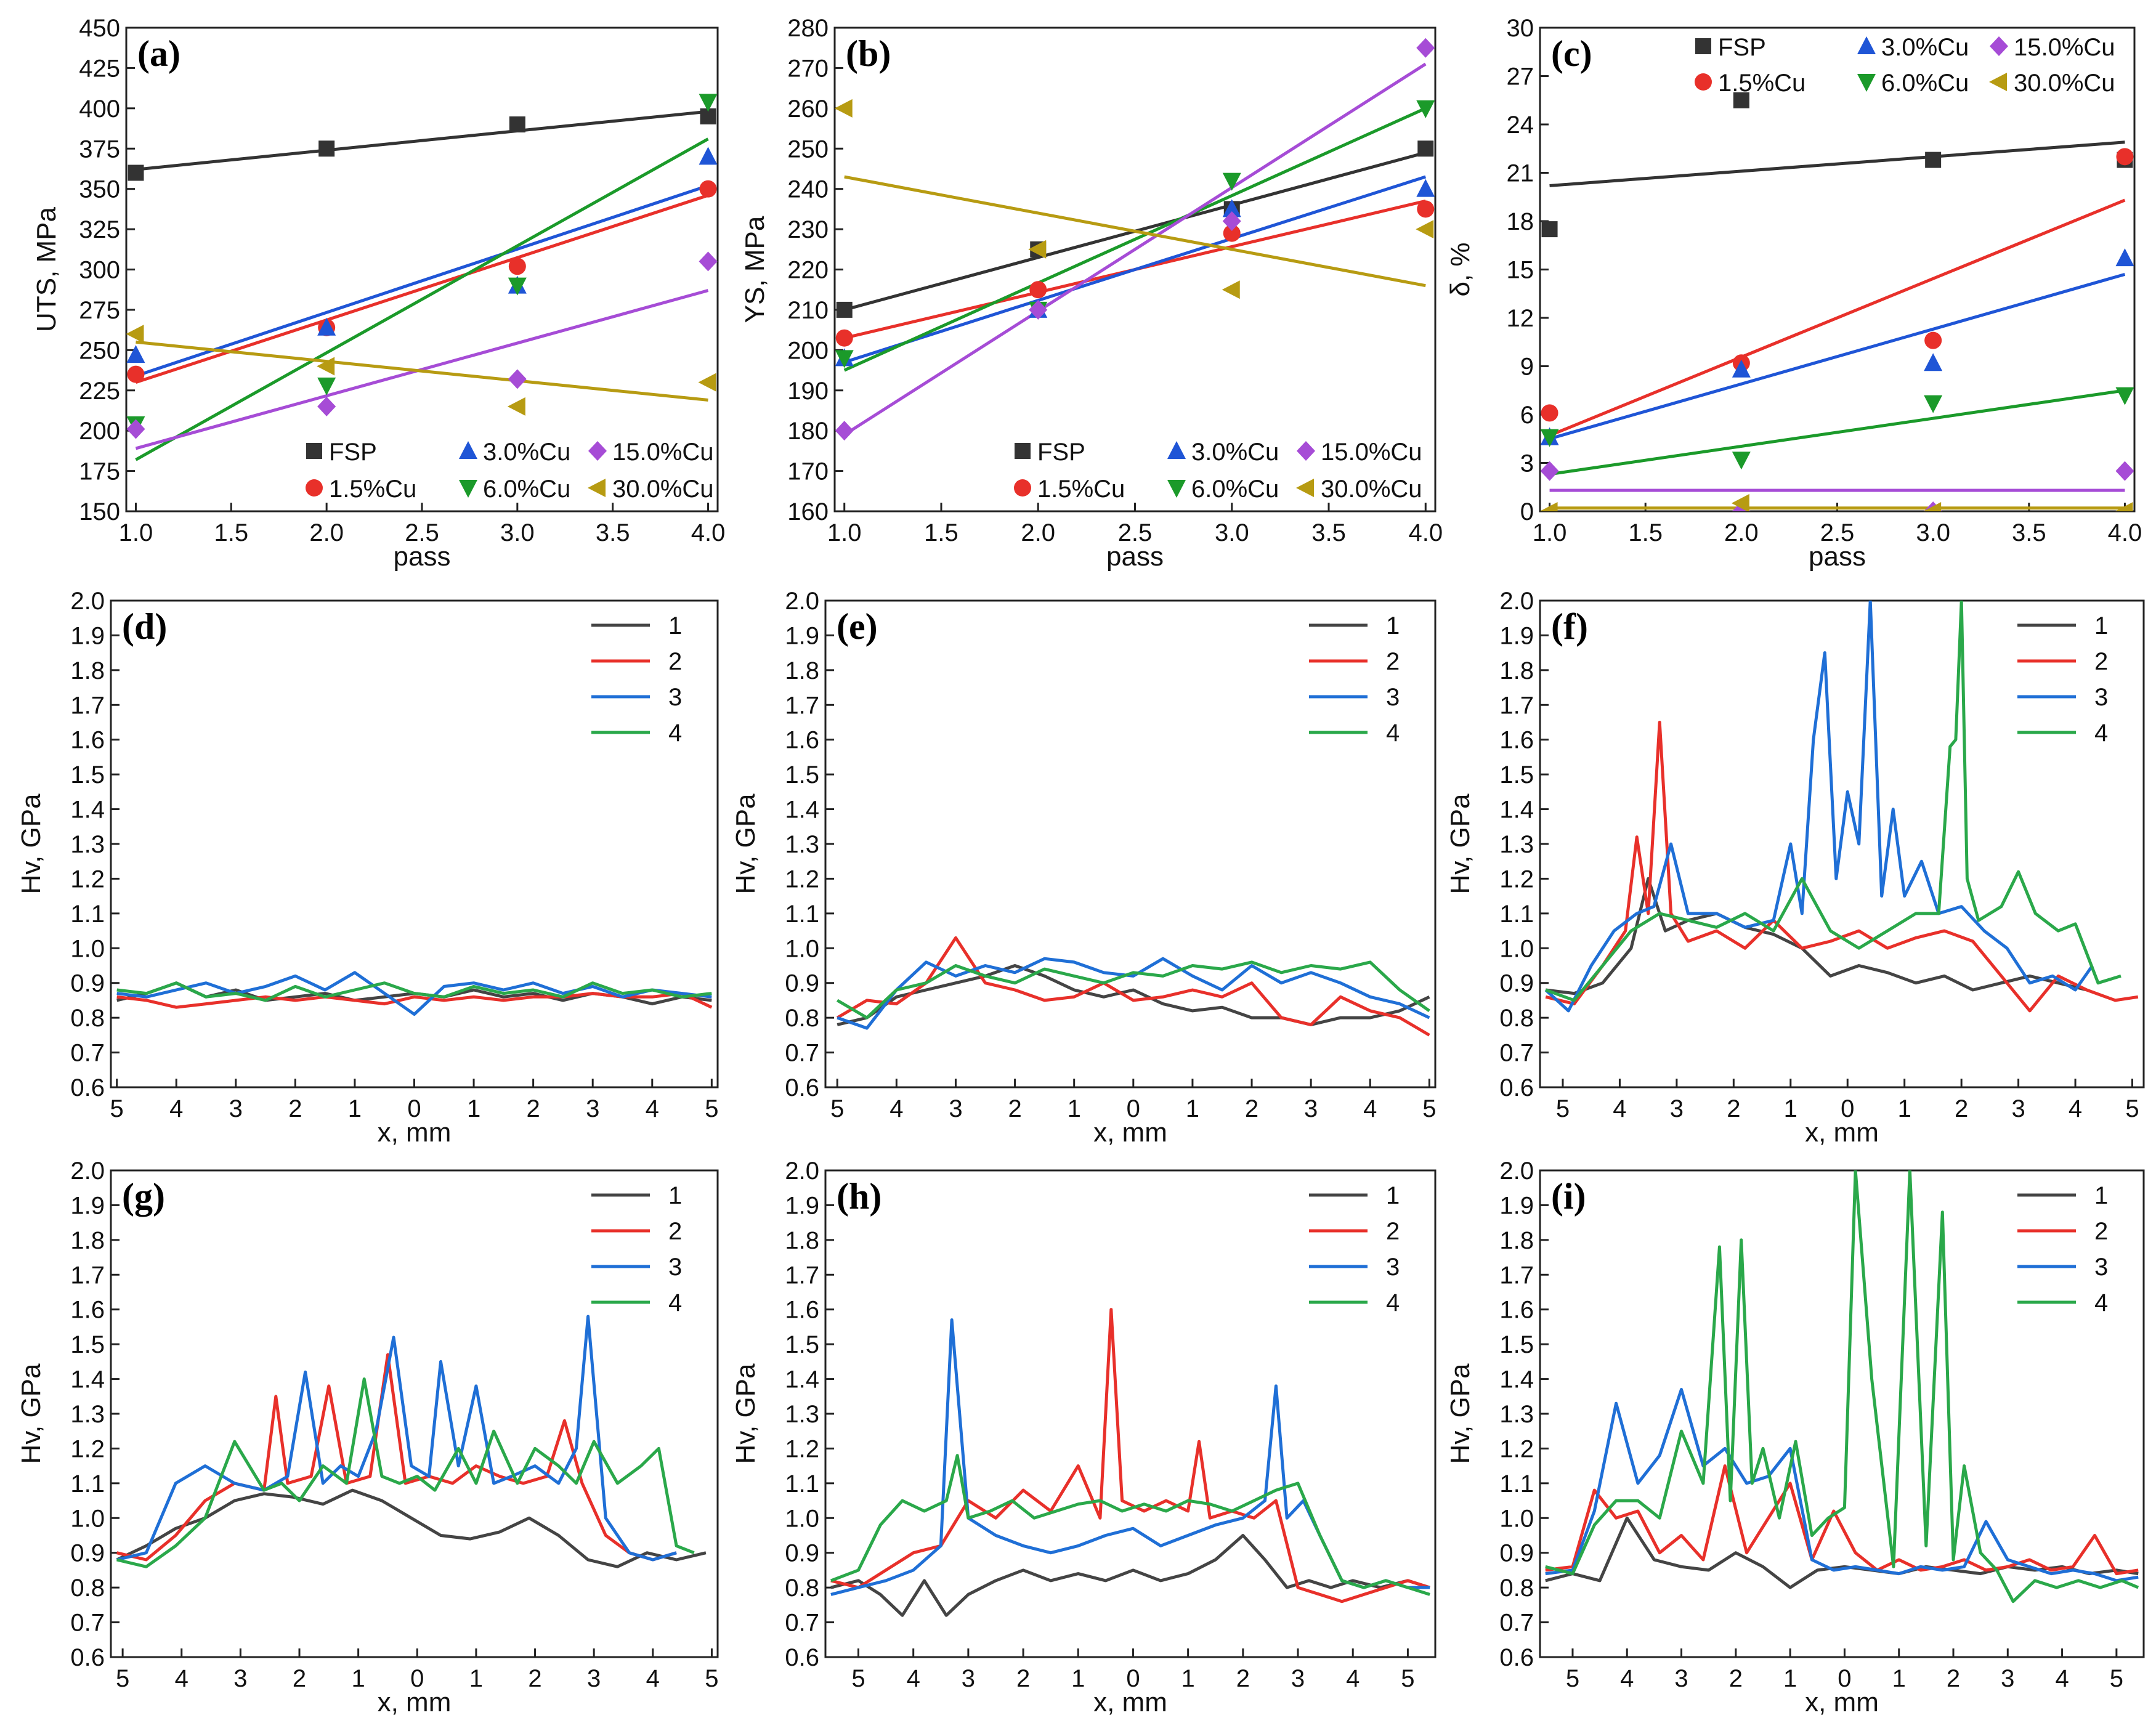 Image resolution: width=2156 pixels, height=1731 pixels. What do you see at coordinates (802, 601) in the screenshot?
I see `y-tick-label: 2.0` at bounding box center [802, 601].